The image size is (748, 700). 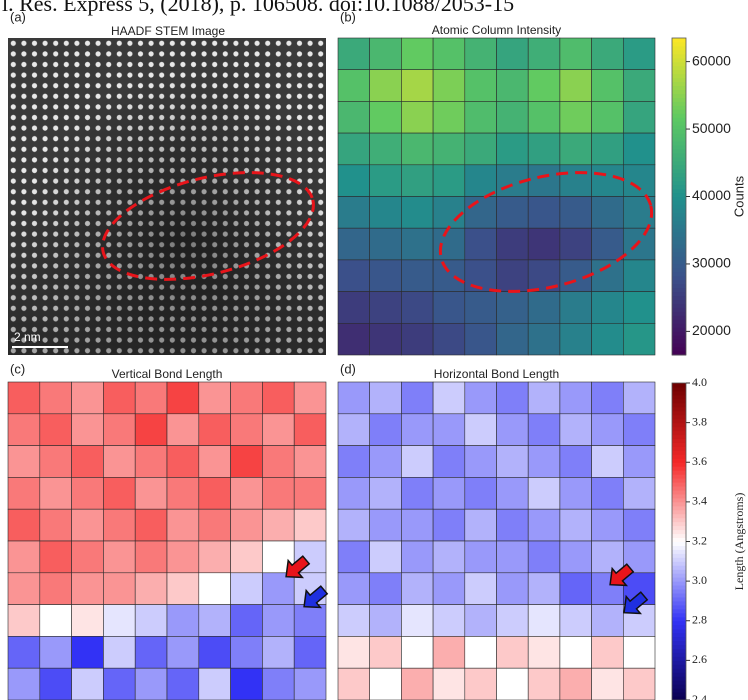 What do you see at coordinates (18, 16) in the screenshot?
I see `panel-label: (a)` at bounding box center [18, 16].